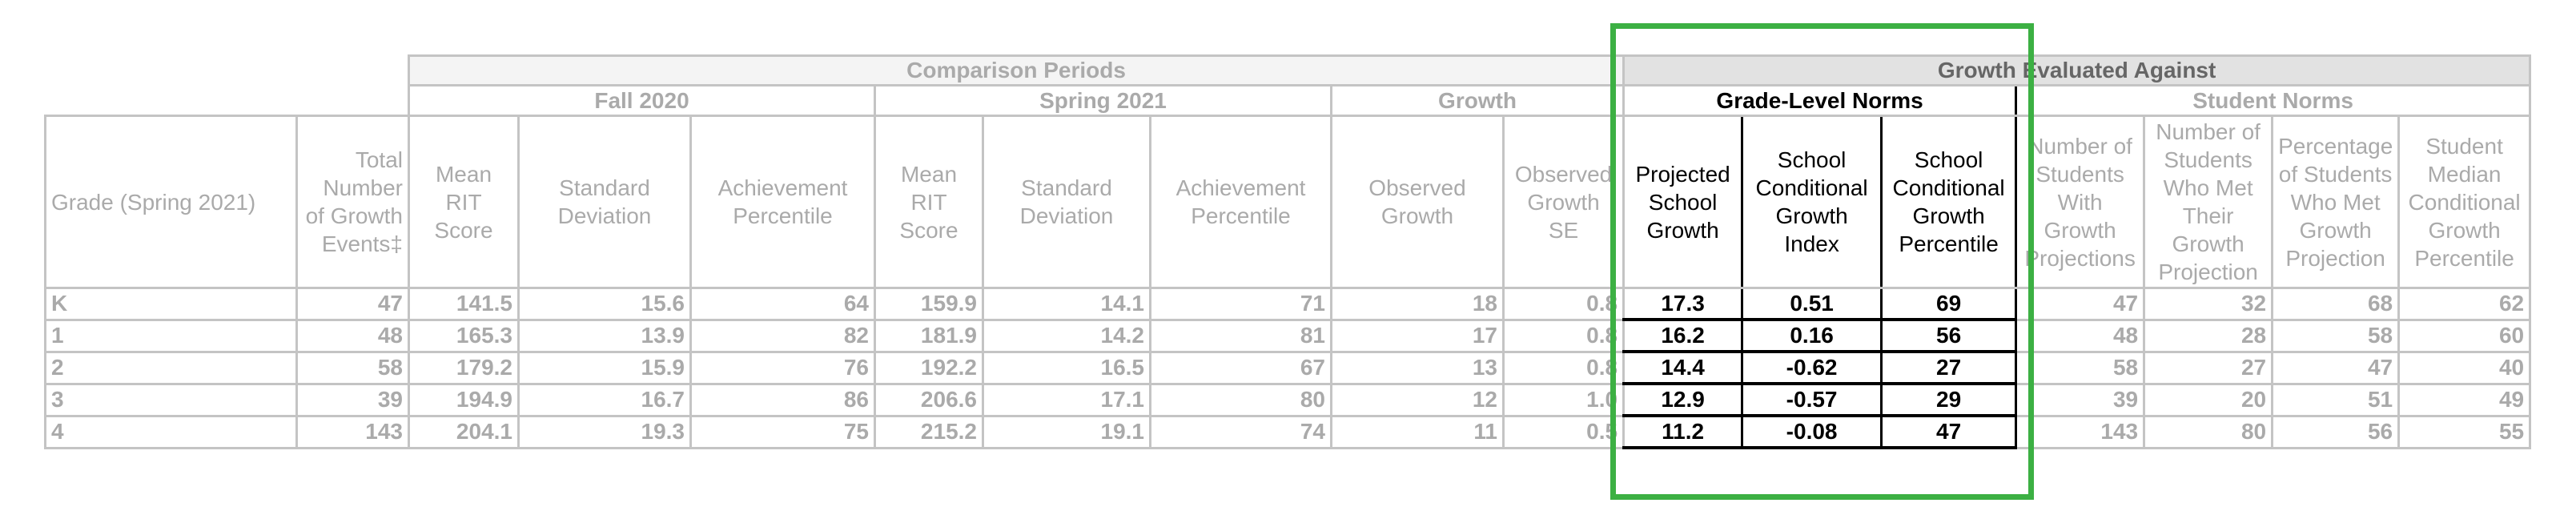  I want to click on cell: 14.1, so click(1066, 304).